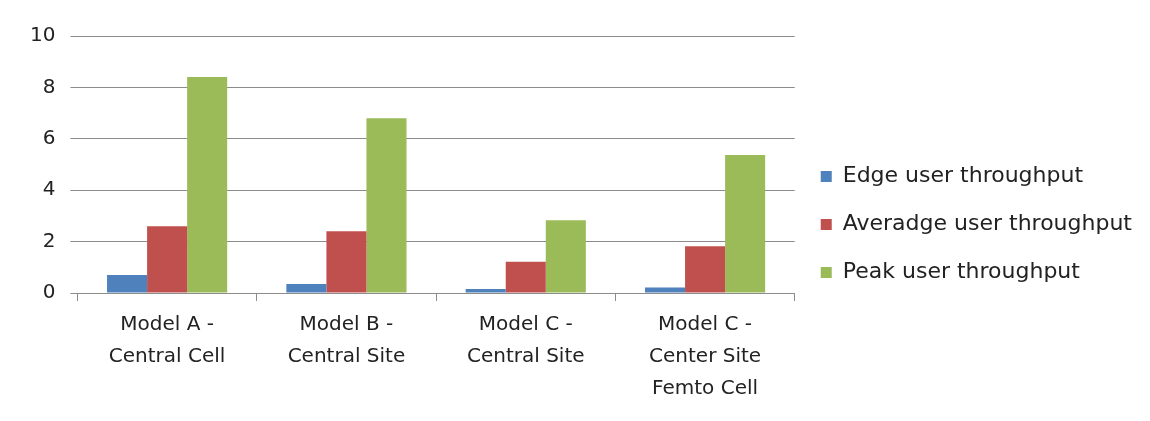 The height and width of the screenshot is (421, 1150). I want to click on y-tick-label: 8, so click(49, 85).